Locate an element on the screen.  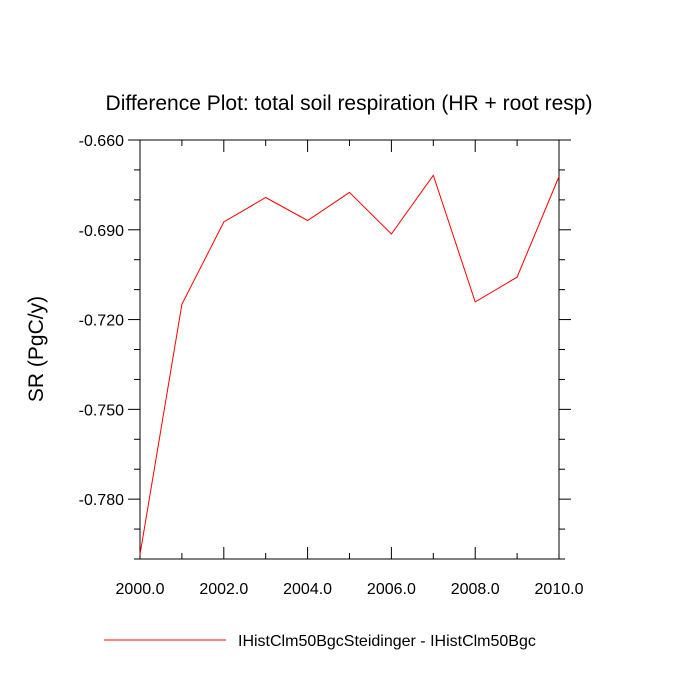
legend-label: IHistClm50BgcSteidinger - IHistClm50Bgc is located at coordinates (387, 641).